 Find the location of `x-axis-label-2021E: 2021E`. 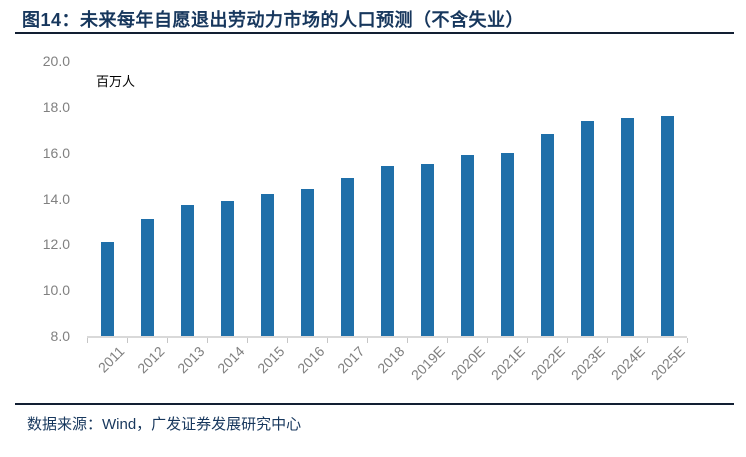

x-axis-label-2021E: 2021E is located at coordinates (507, 363).